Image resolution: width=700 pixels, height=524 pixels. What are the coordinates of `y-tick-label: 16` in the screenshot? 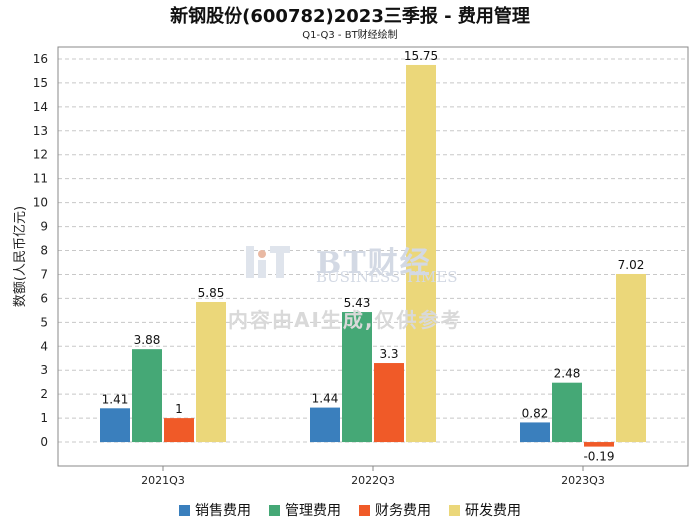 It's located at (40, 59).